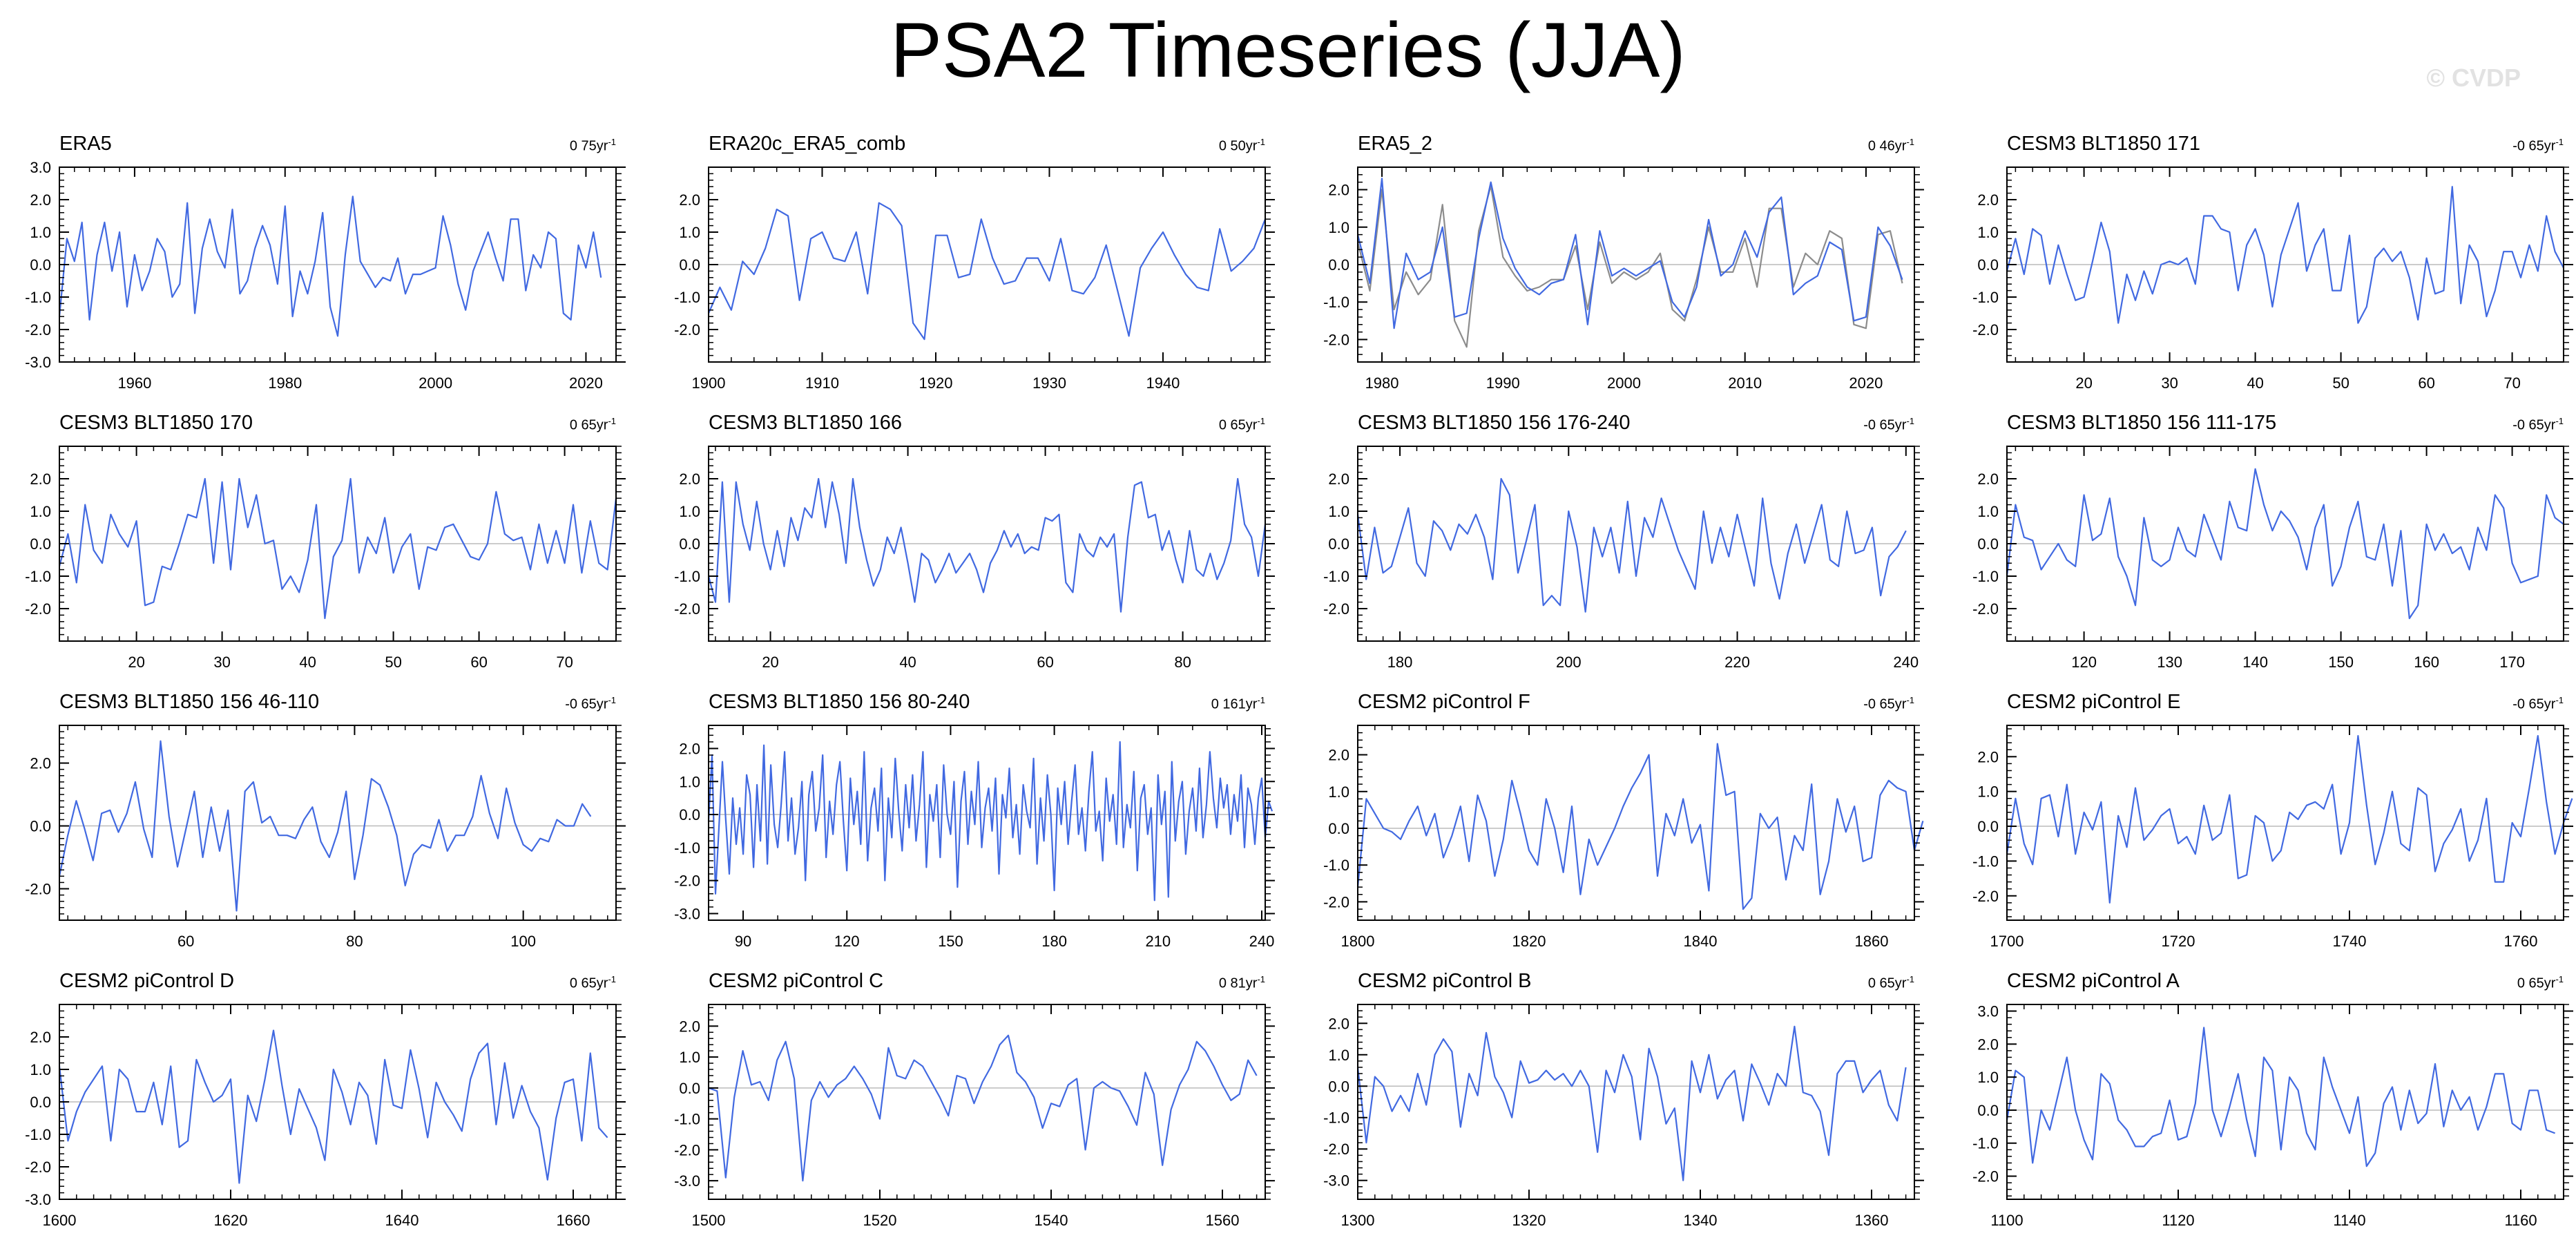 The image size is (2576, 1258). Describe the element at coordinates (1988, 1012) in the screenshot. I see `y-tick-label: 3.0` at that location.